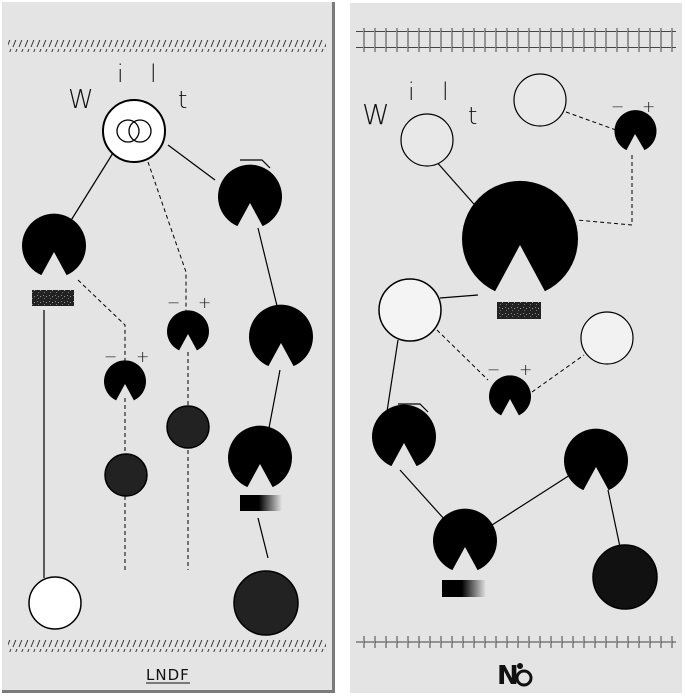 The image size is (685, 696). What do you see at coordinates (410, 310) in the screenshot?
I see `jack-light-large` at bounding box center [410, 310].